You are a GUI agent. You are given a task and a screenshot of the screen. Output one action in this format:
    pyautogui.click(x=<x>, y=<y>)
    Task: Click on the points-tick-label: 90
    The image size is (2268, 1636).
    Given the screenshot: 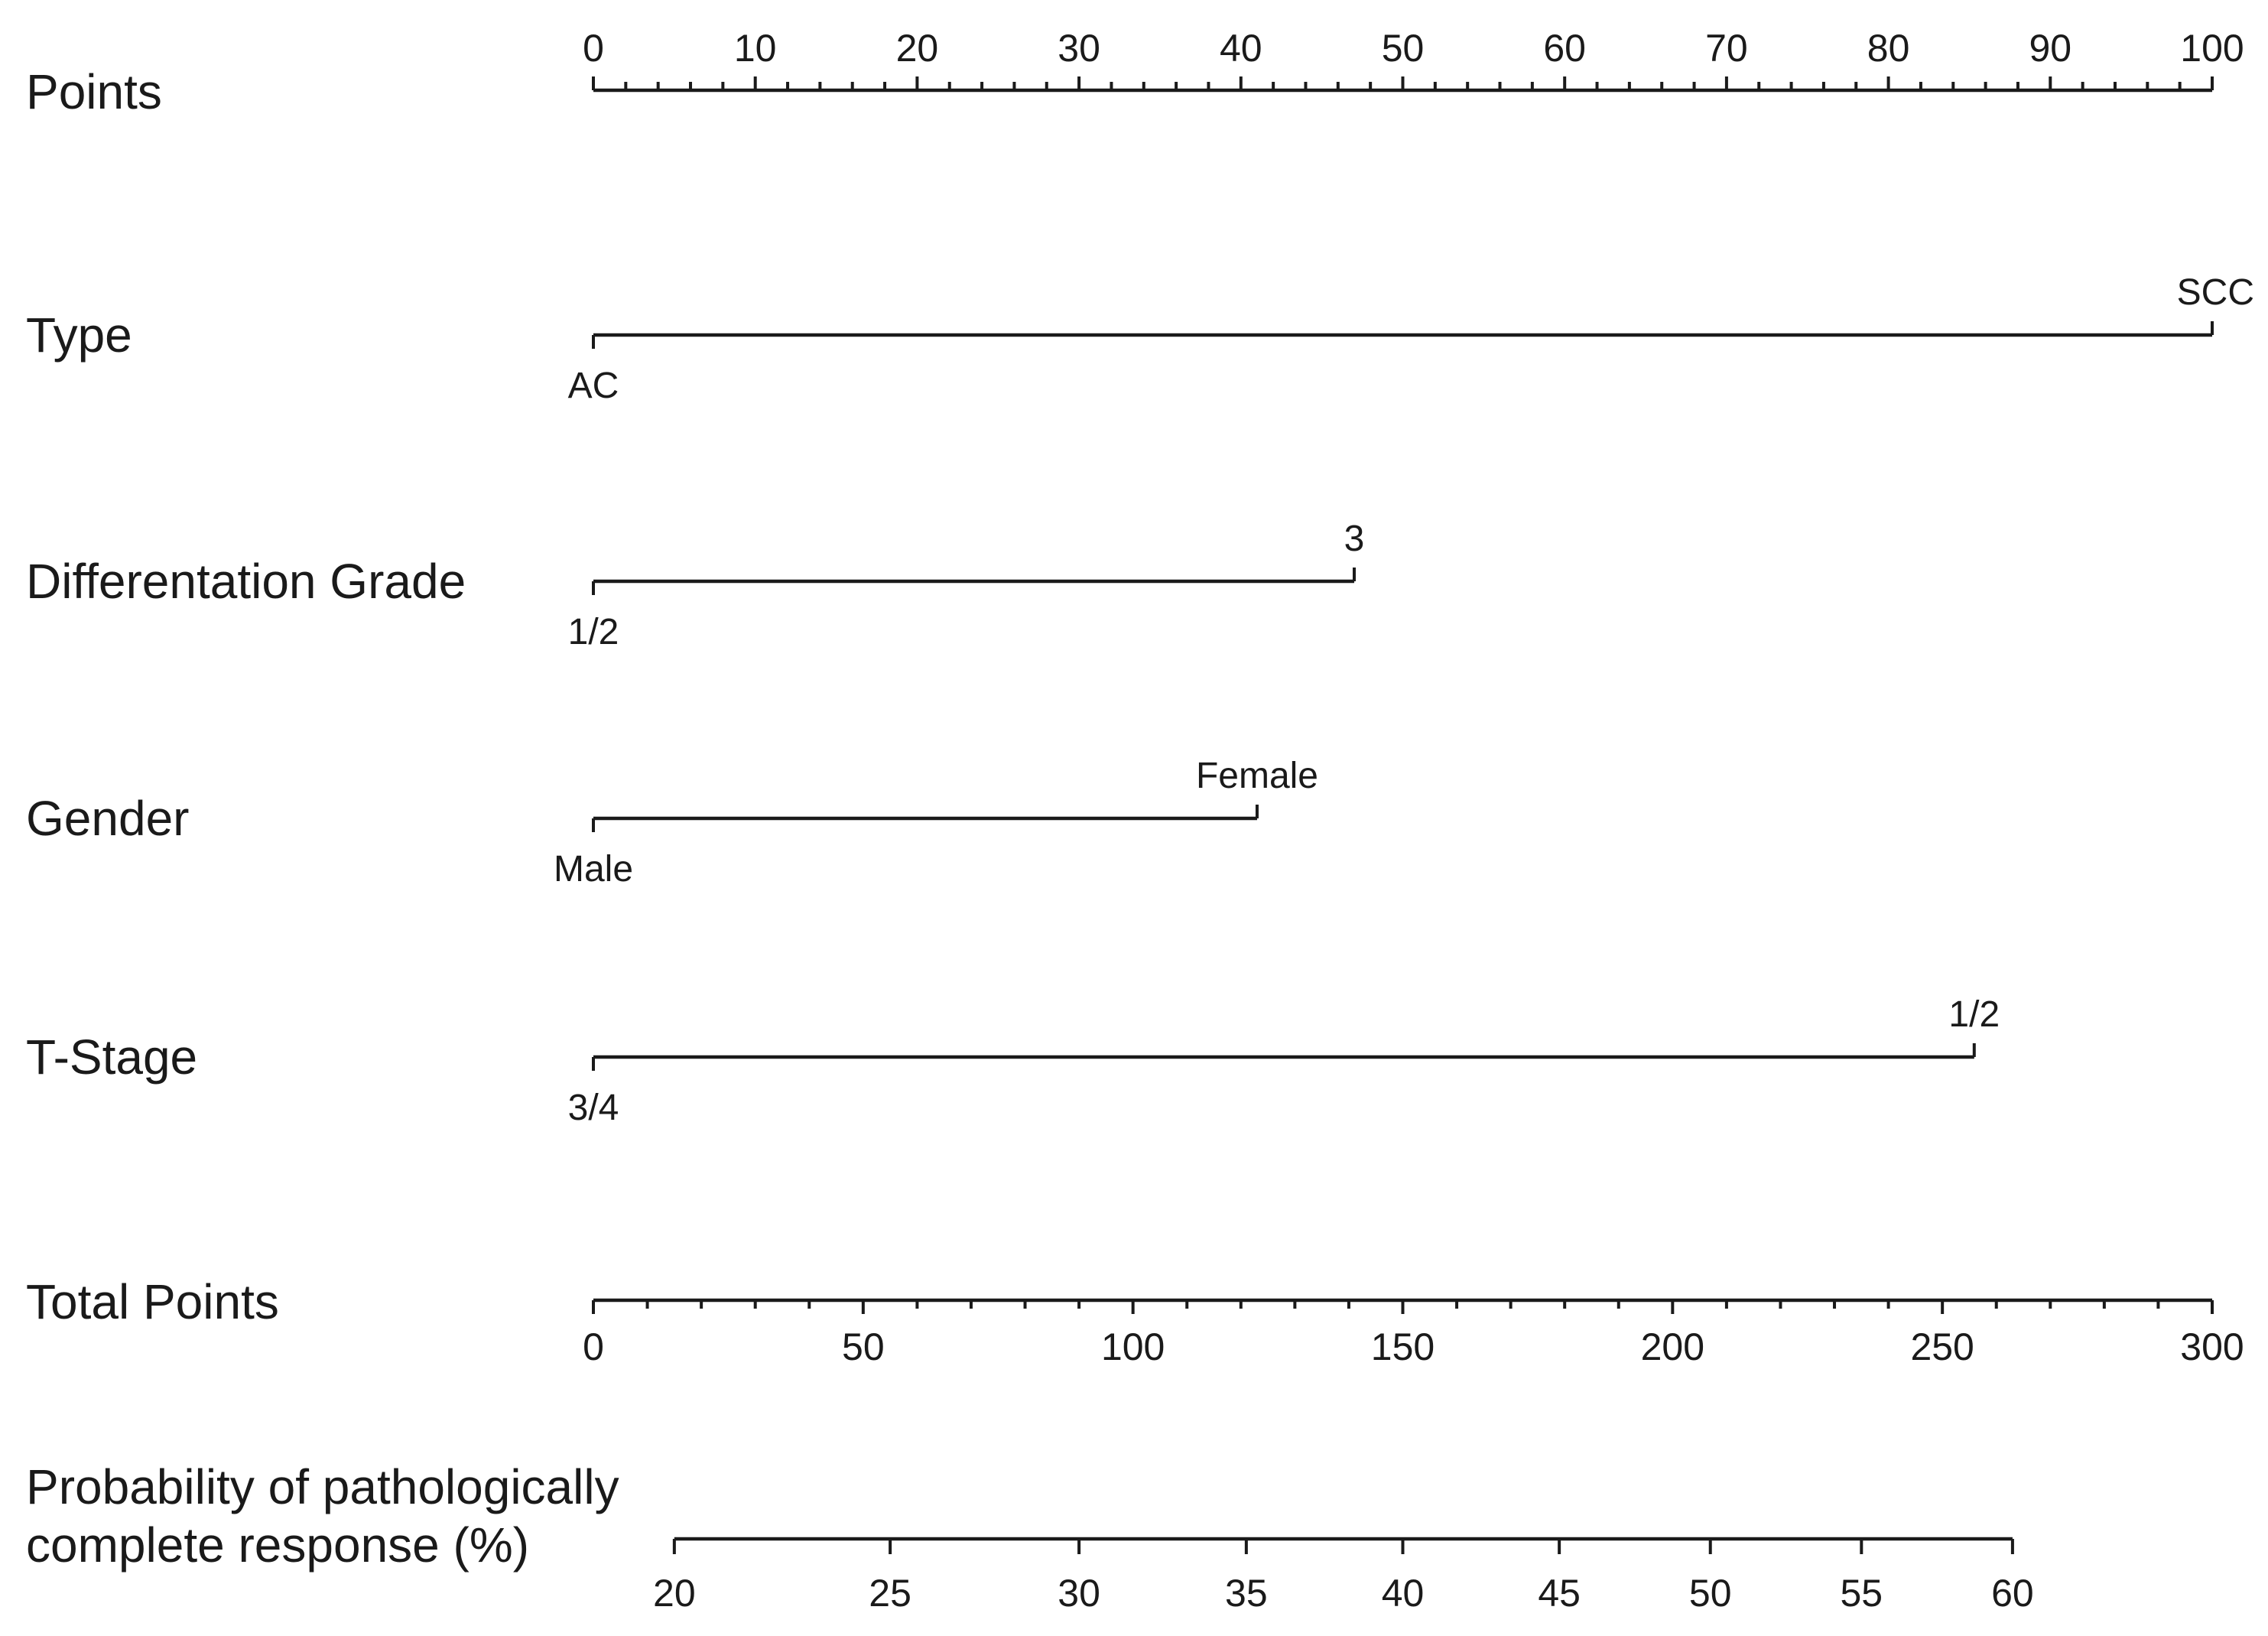 What is the action you would take?
    pyautogui.click(x=2050, y=48)
    